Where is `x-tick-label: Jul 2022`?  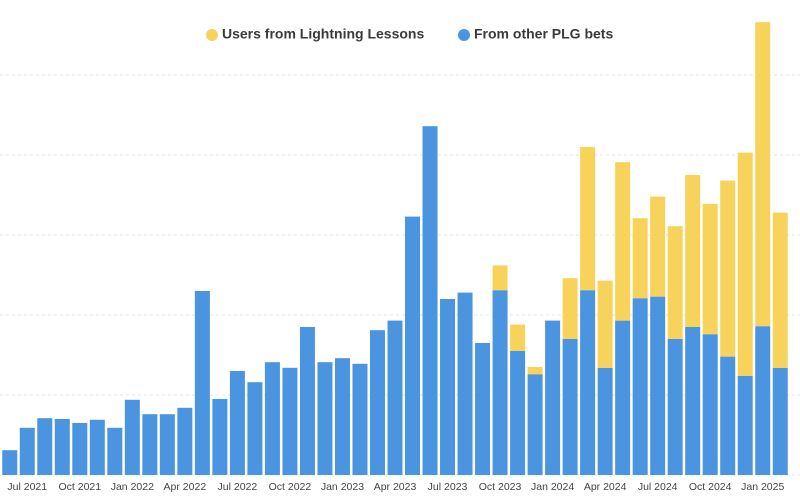 x-tick-label: Jul 2022 is located at coordinates (238, 487).